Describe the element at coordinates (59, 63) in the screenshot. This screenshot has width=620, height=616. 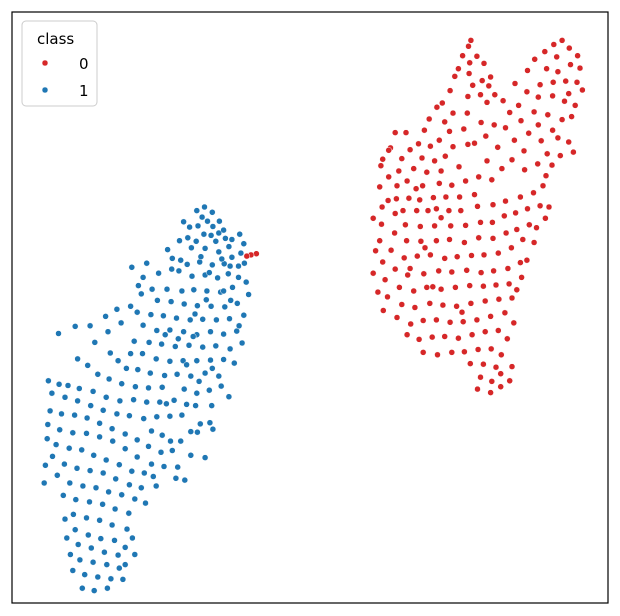
I see `legend: class 0 1` at that location.